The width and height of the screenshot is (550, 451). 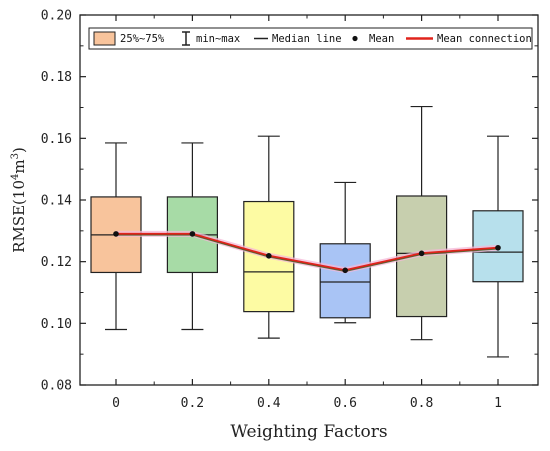 I want to click on y-axis-title: RMSE(104m3), so click(x=19, y=200).